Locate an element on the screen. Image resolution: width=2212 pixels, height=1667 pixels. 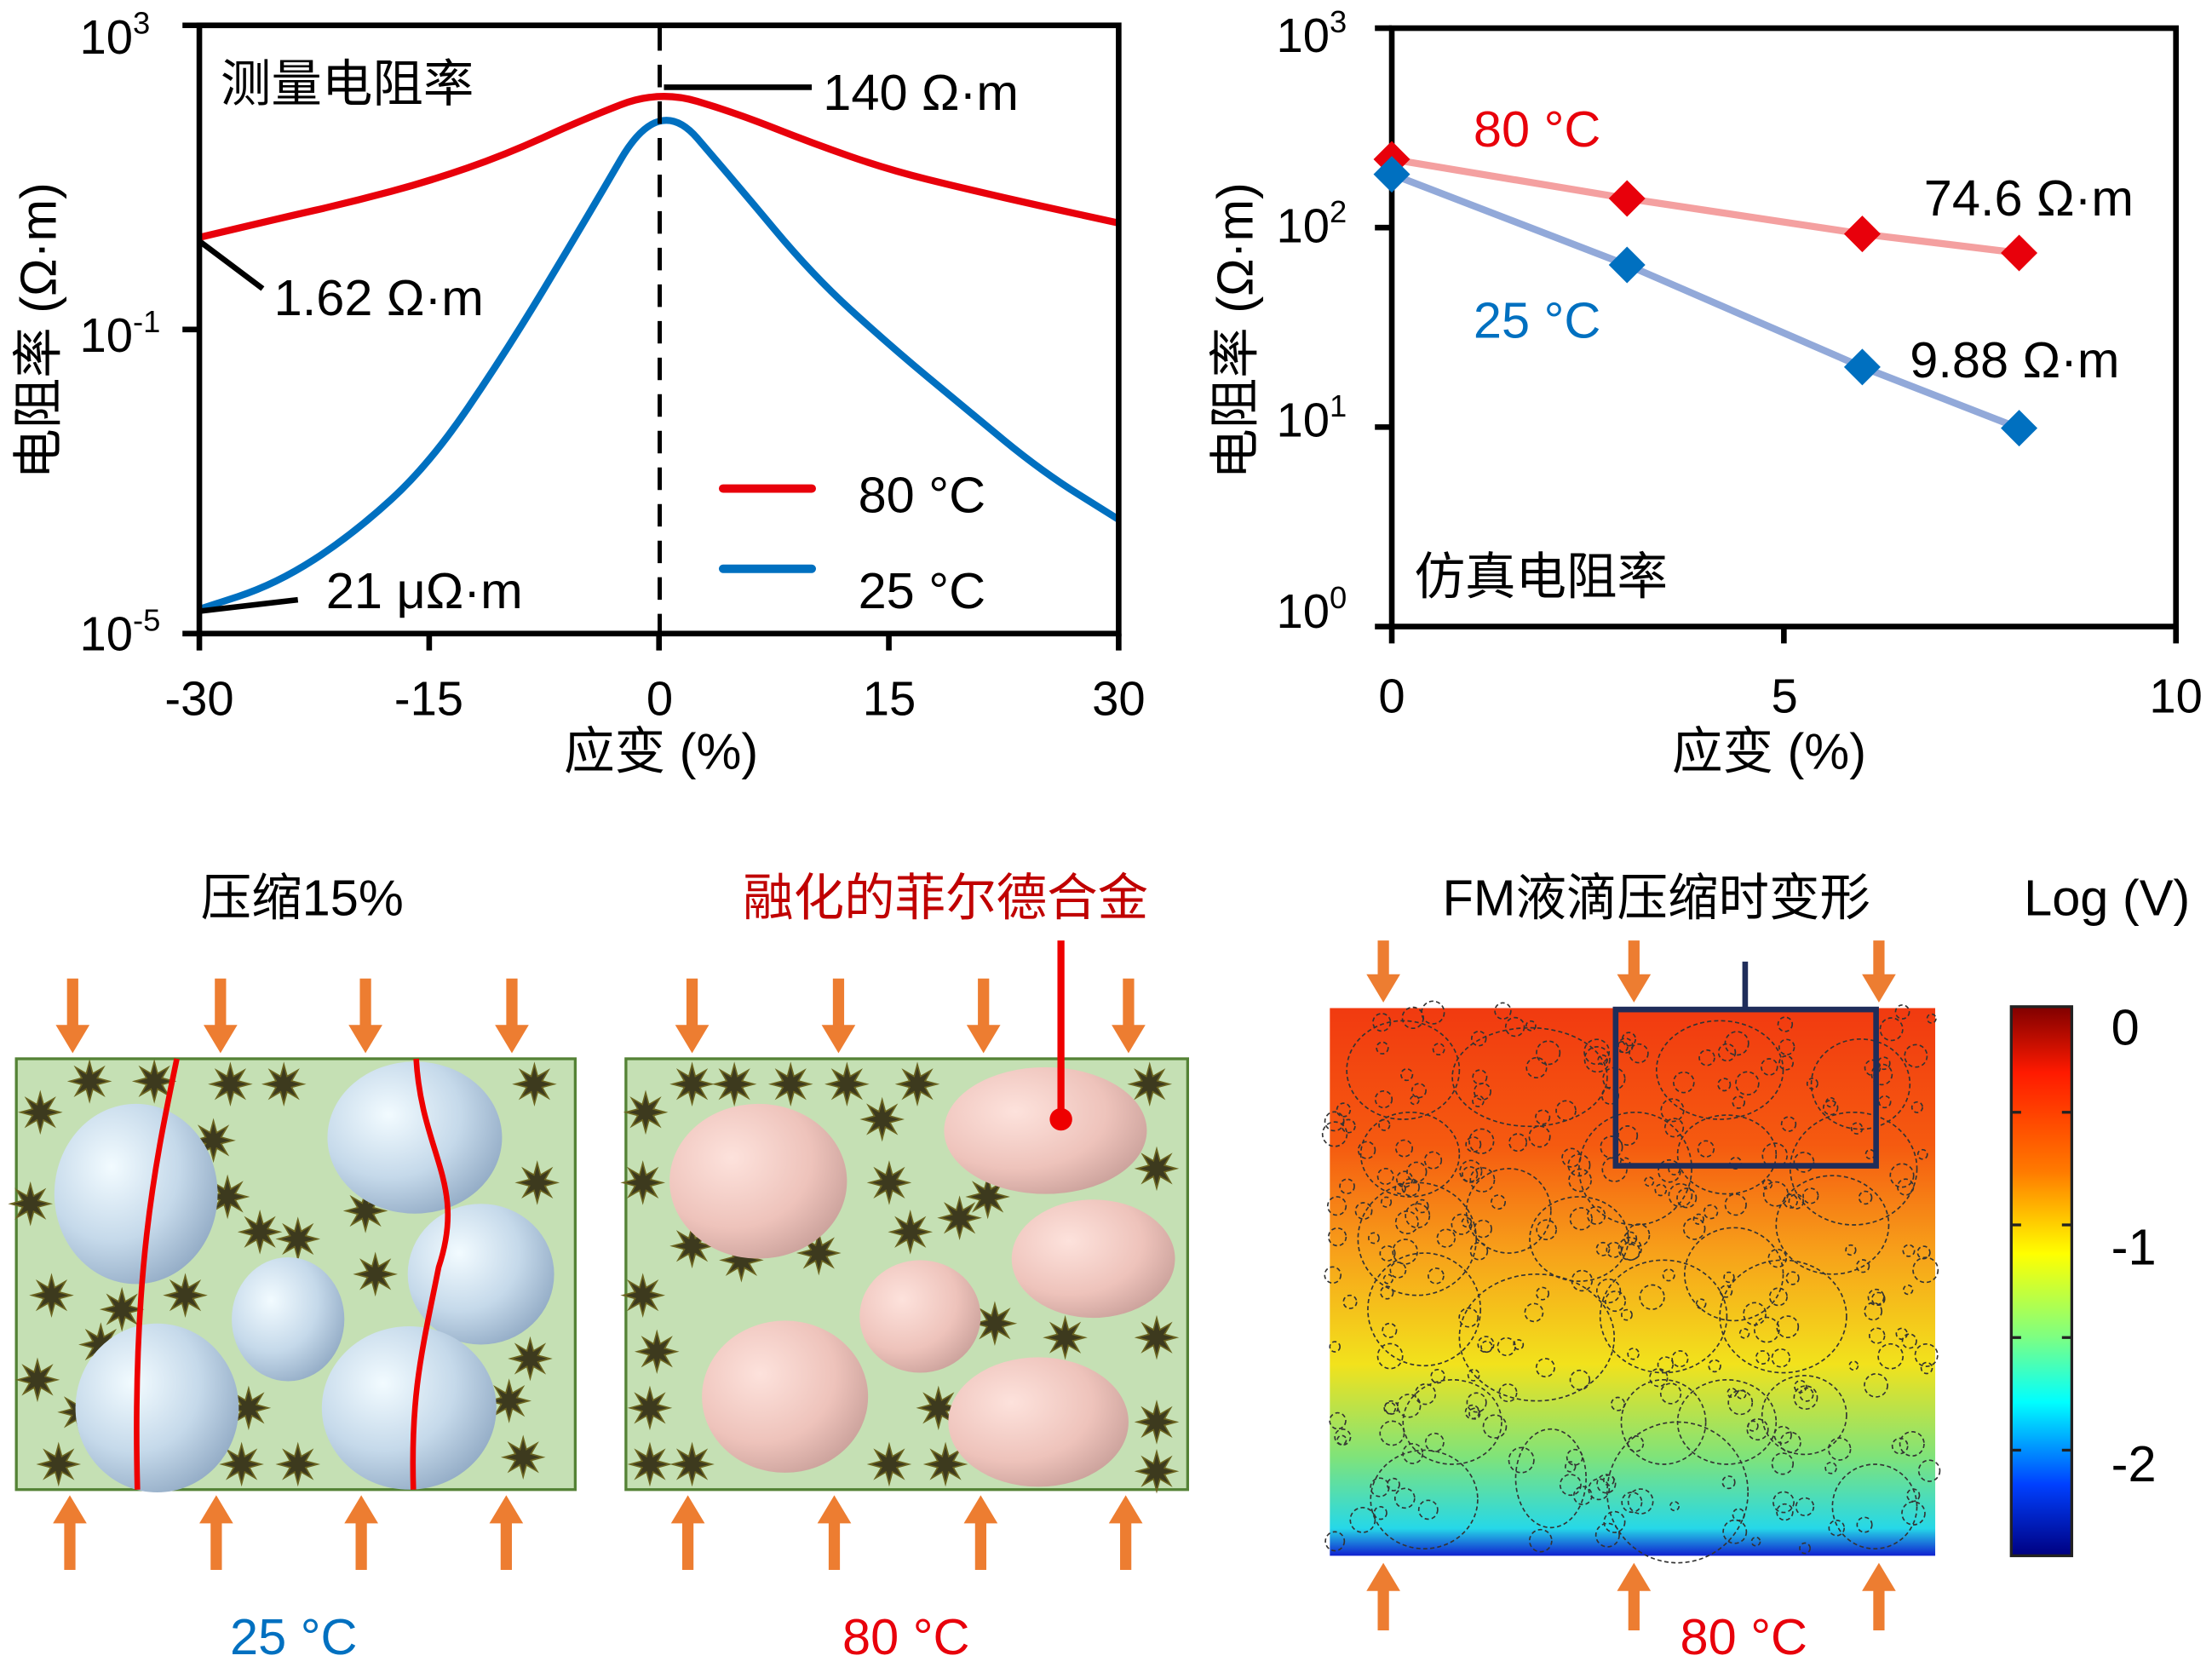
temp-label-80c: 80 °C is located at coordinates (905, 1636).